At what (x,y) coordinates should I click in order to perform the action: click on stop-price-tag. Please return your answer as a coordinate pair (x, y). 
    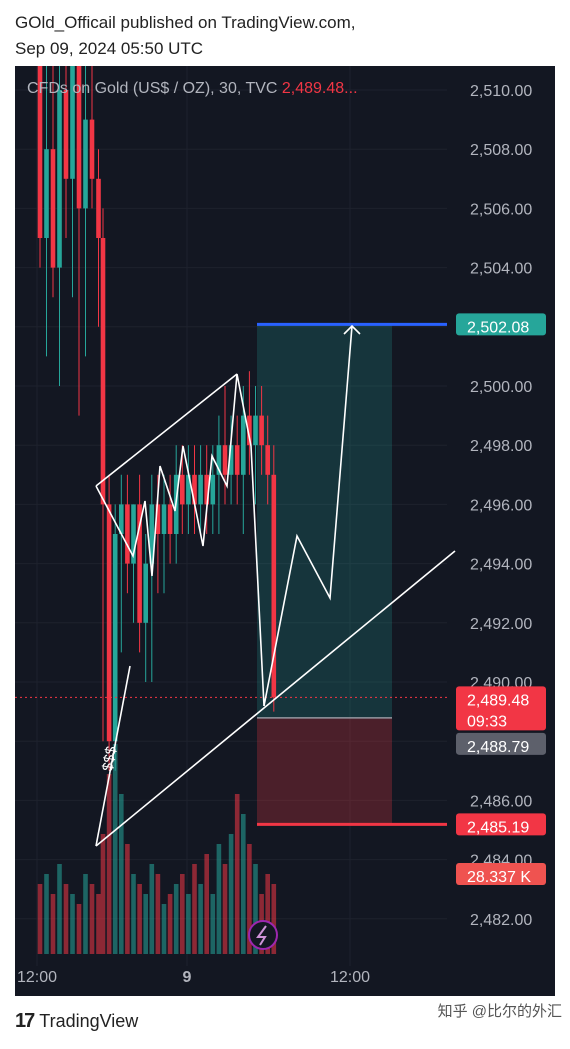
    Looking at the image, I should click on (501, 824).